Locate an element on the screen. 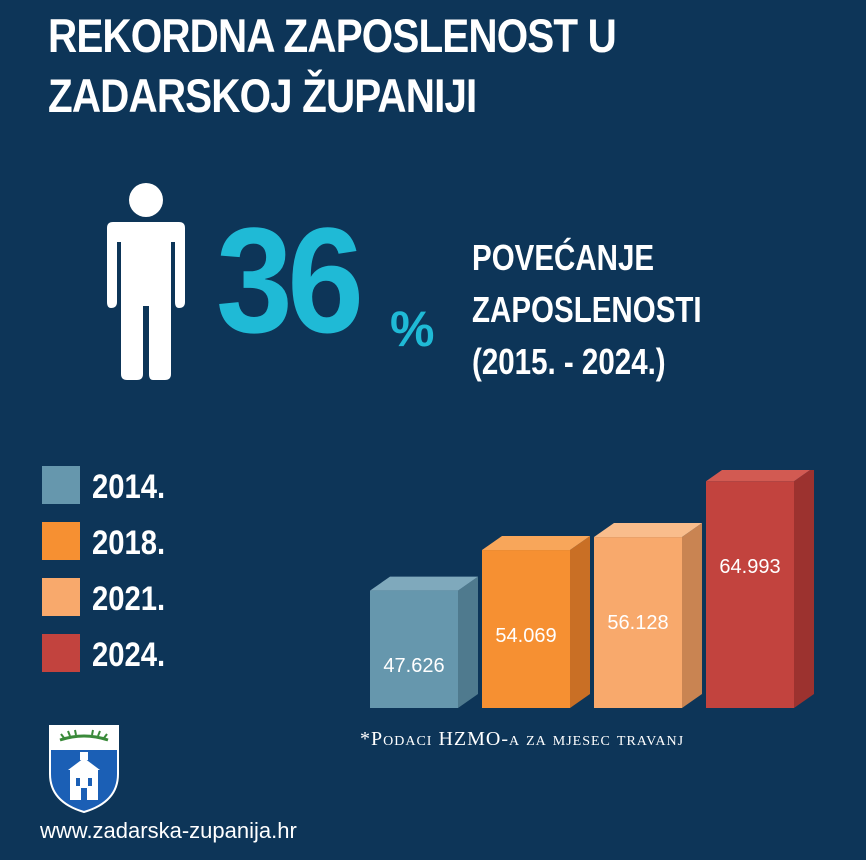 This screenshot has height=860, width=866. title-line-2: ZADARSKOJ ŽUPANIJI is located at coordinates (262, 95).